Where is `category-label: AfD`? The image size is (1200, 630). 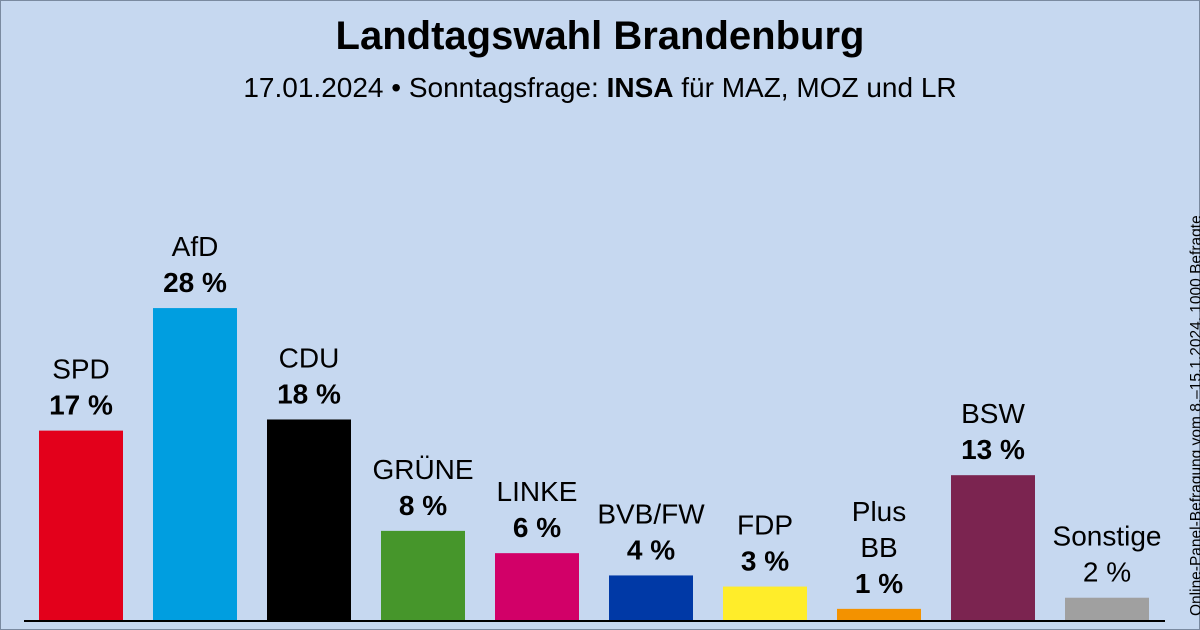
category-label: AfD is located at coordinates (195, 246).